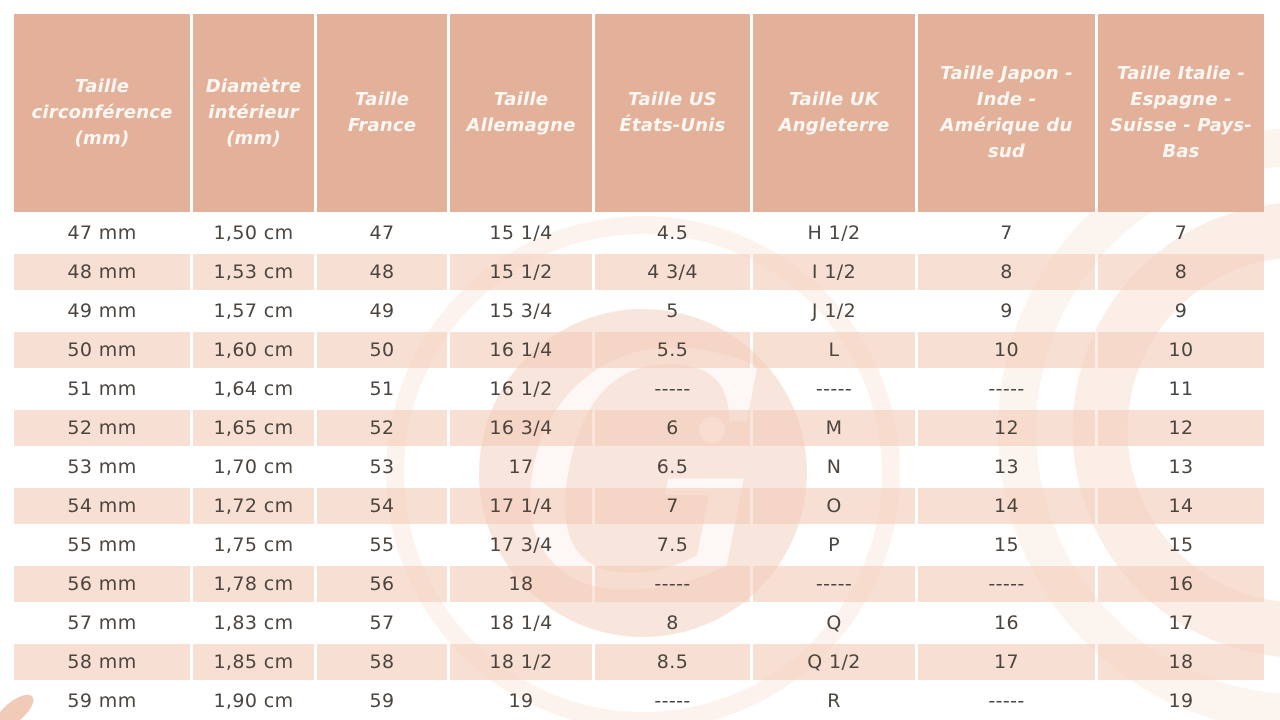  I want to click on table-row: 49 mm 1,57 cm 49 15 3/4 5 J 1/2 9 9, so click(639, 311).